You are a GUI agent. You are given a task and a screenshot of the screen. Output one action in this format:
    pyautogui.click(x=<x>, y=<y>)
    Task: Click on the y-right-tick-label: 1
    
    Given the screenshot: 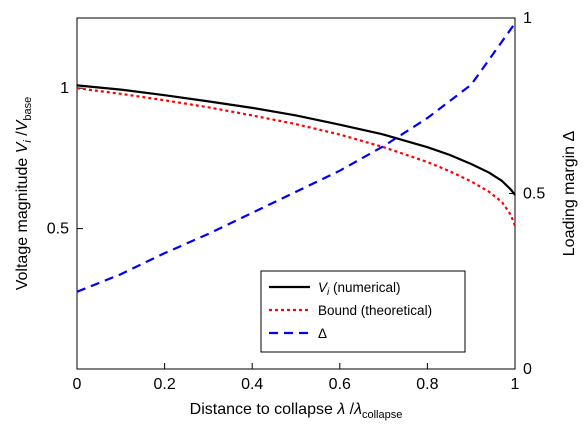 What is the action you would take?
    pyautogui.click(x=527, y=18)
    